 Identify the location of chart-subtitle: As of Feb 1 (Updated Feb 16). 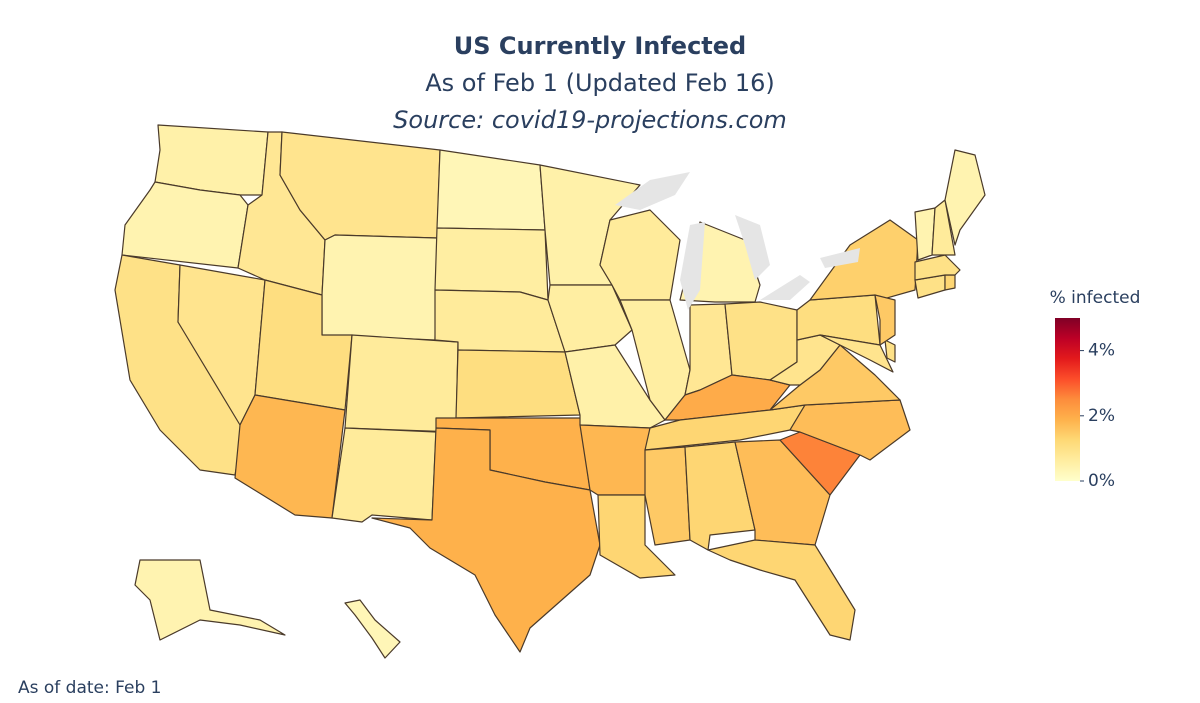
(600, 83).